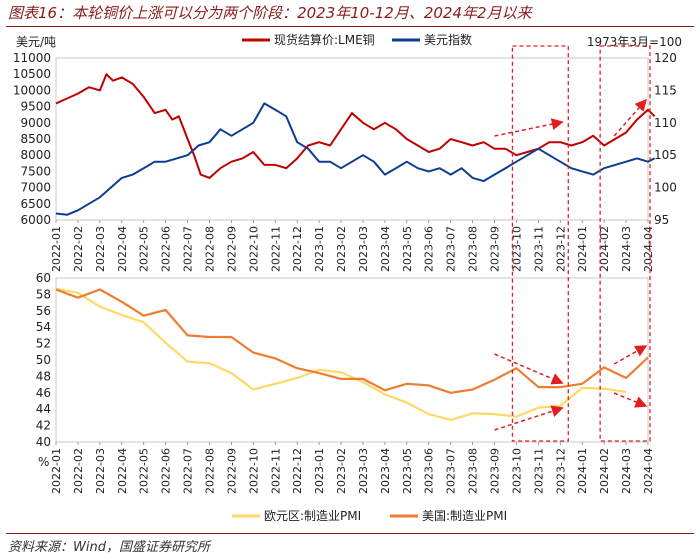 The height and width of the screenshot is (560, 700). What do you see at coordinates (100, 249) in the screenshot?
I see `top-x-tick-label: 2022-03` at bounding box center [100, 249].